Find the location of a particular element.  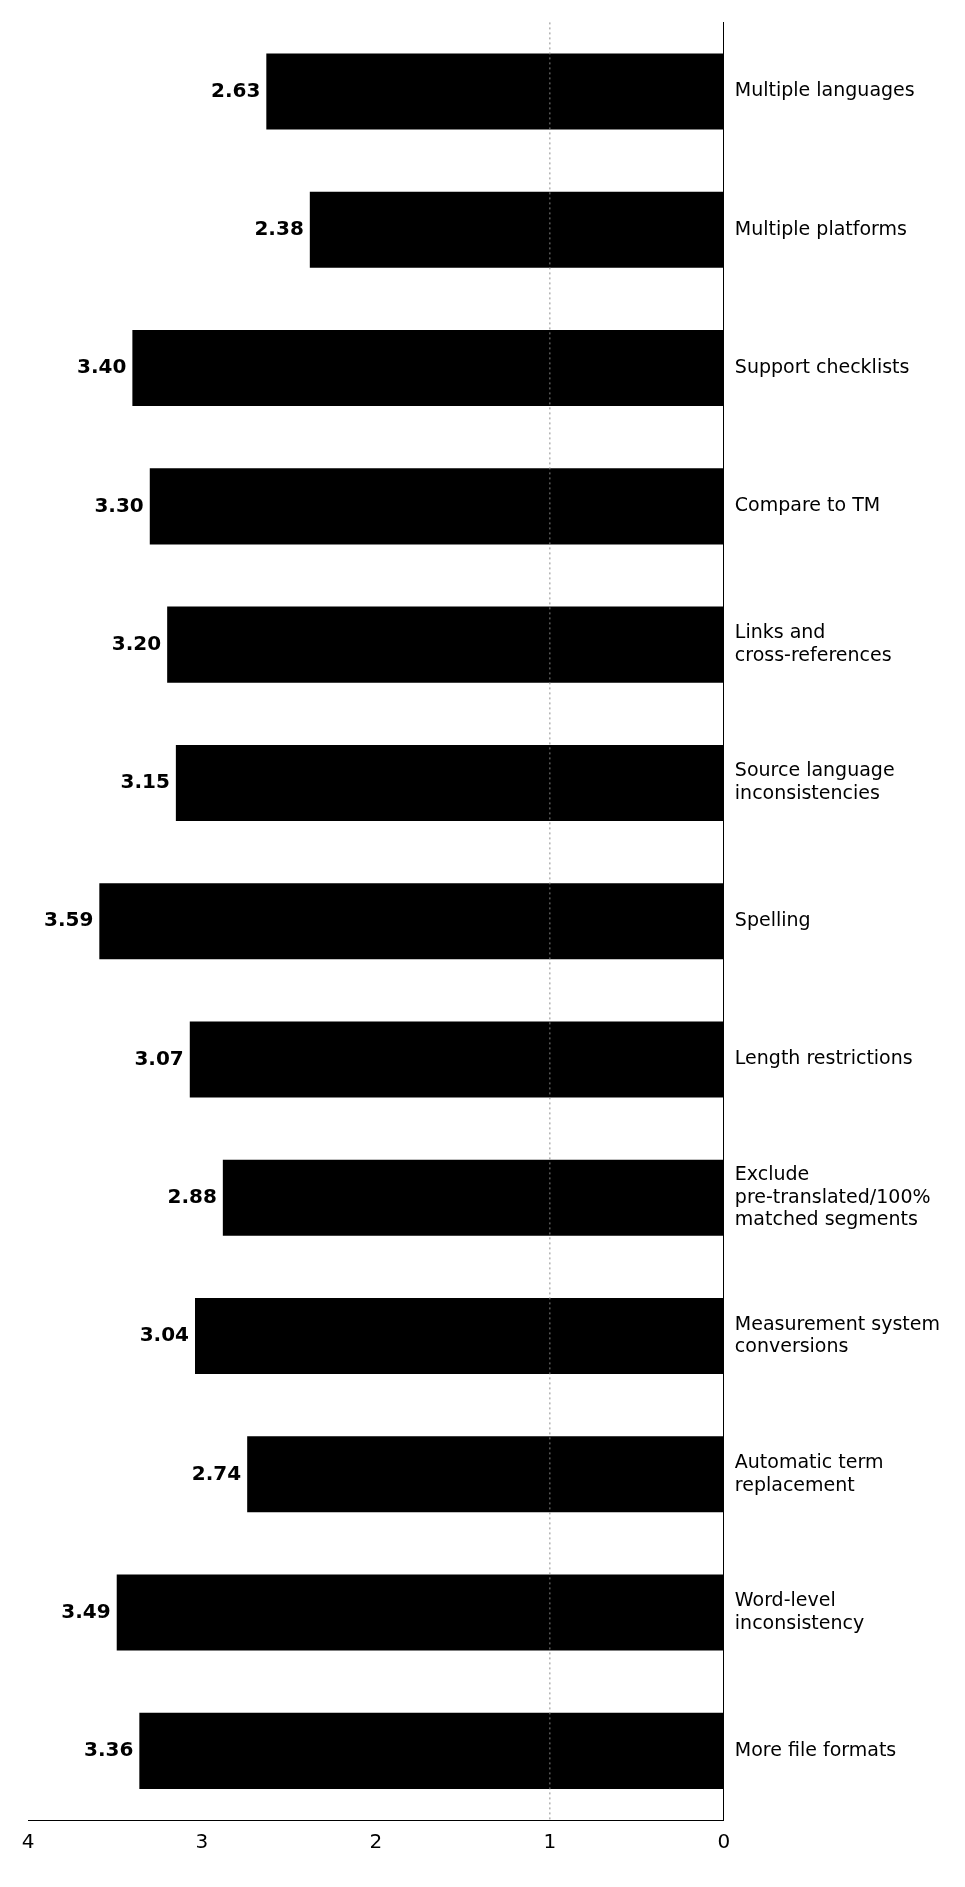

y-tick-label: Length restrictions is located at coordinates (823, 1057).